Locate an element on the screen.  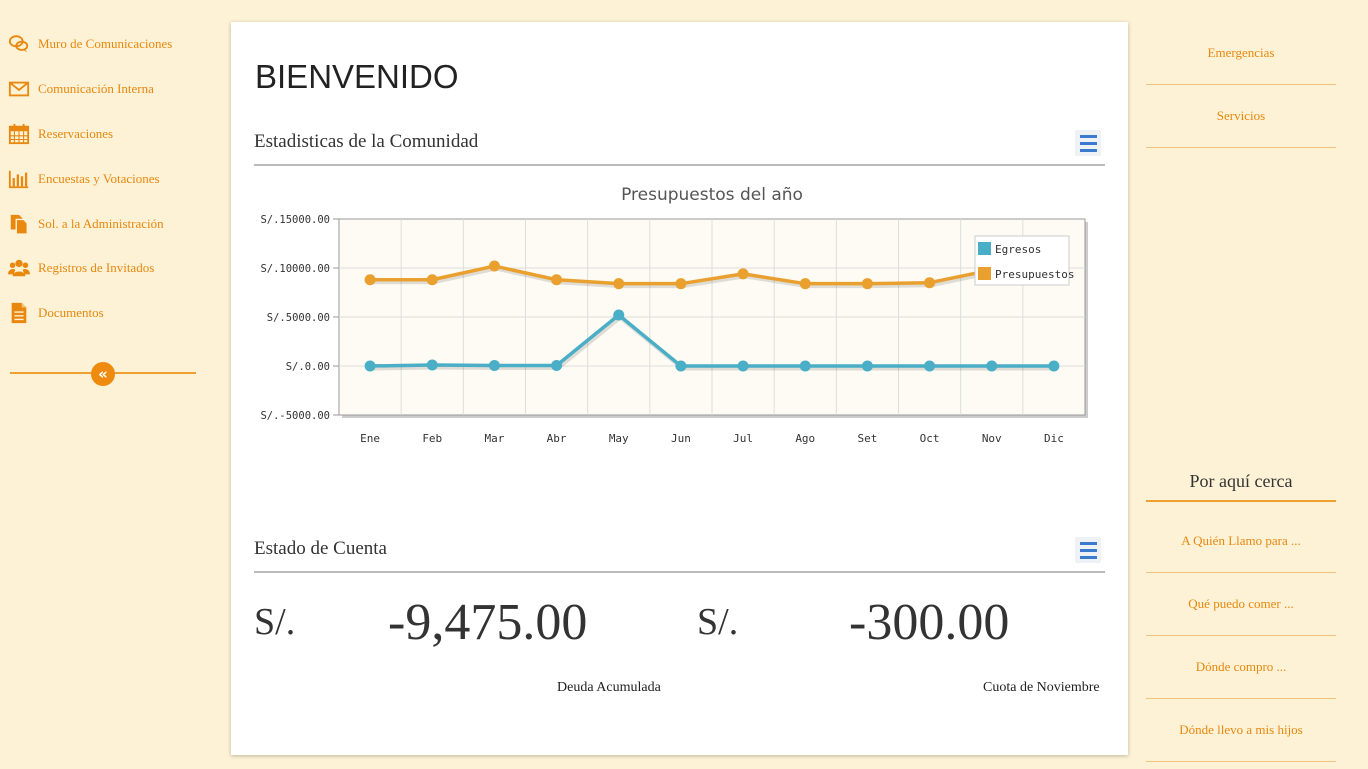
x-tick-label: Jun is located at coordinates (681, 438).